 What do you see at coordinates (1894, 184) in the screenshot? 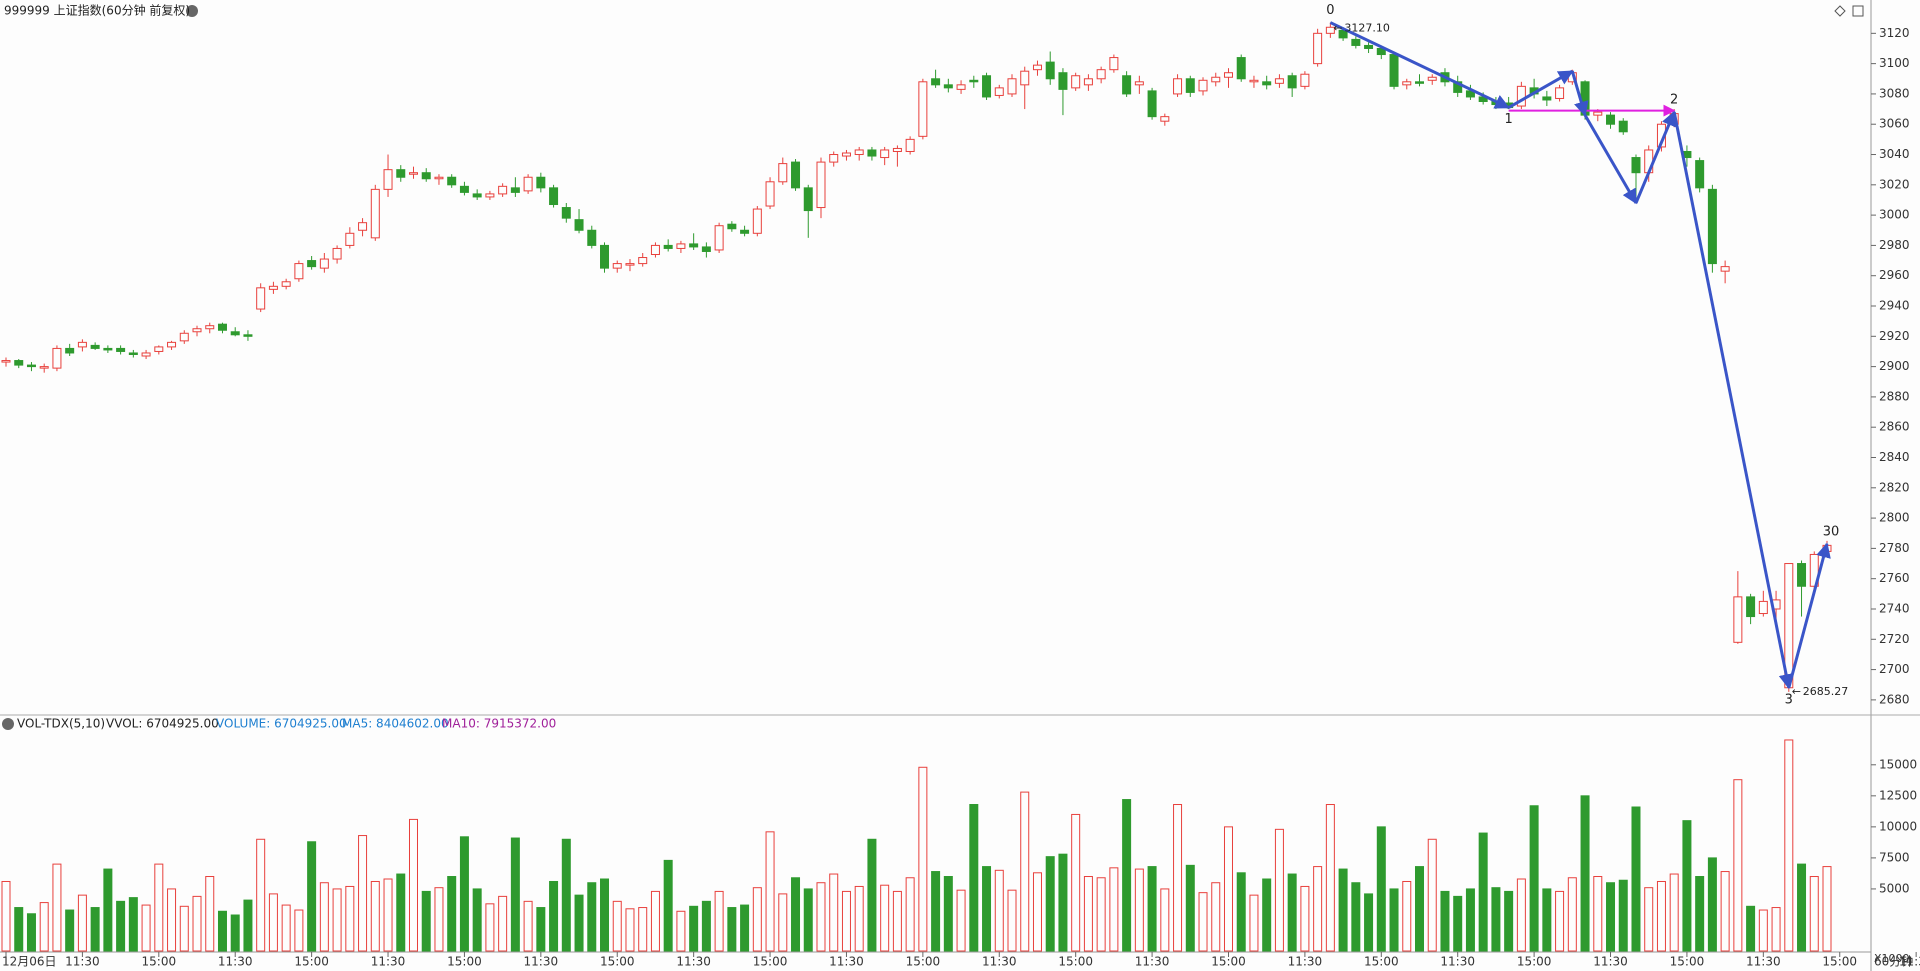
I see `y-tick-label: 3020` at bounding box center [1894, 184].